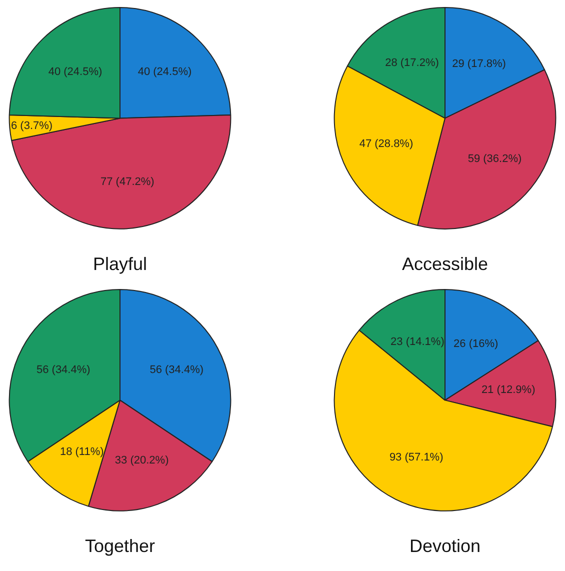  I want to click on data-label: 59 (36.2%), so click(495, 158).